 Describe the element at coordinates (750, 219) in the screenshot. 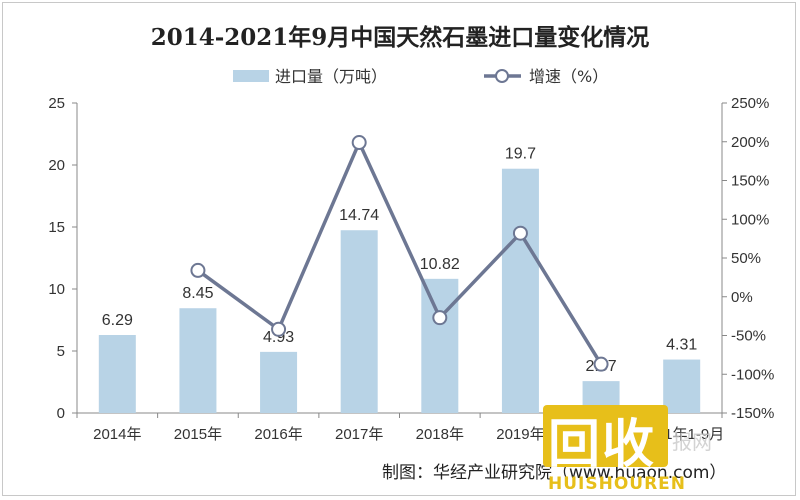

I see `right-tick-label: 100%` at that location.